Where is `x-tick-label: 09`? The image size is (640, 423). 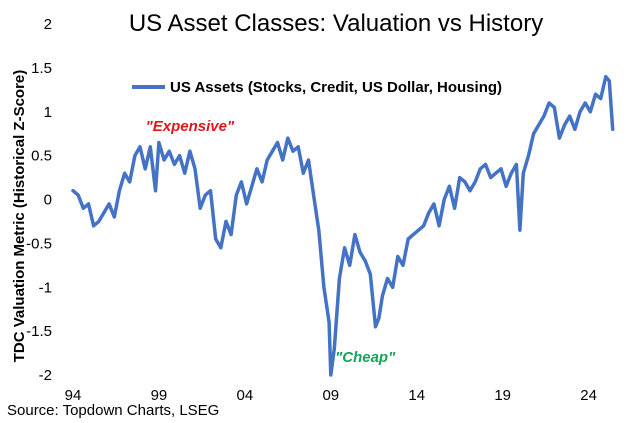 x-tick-label: 09 is located at coordinates (330, 395).